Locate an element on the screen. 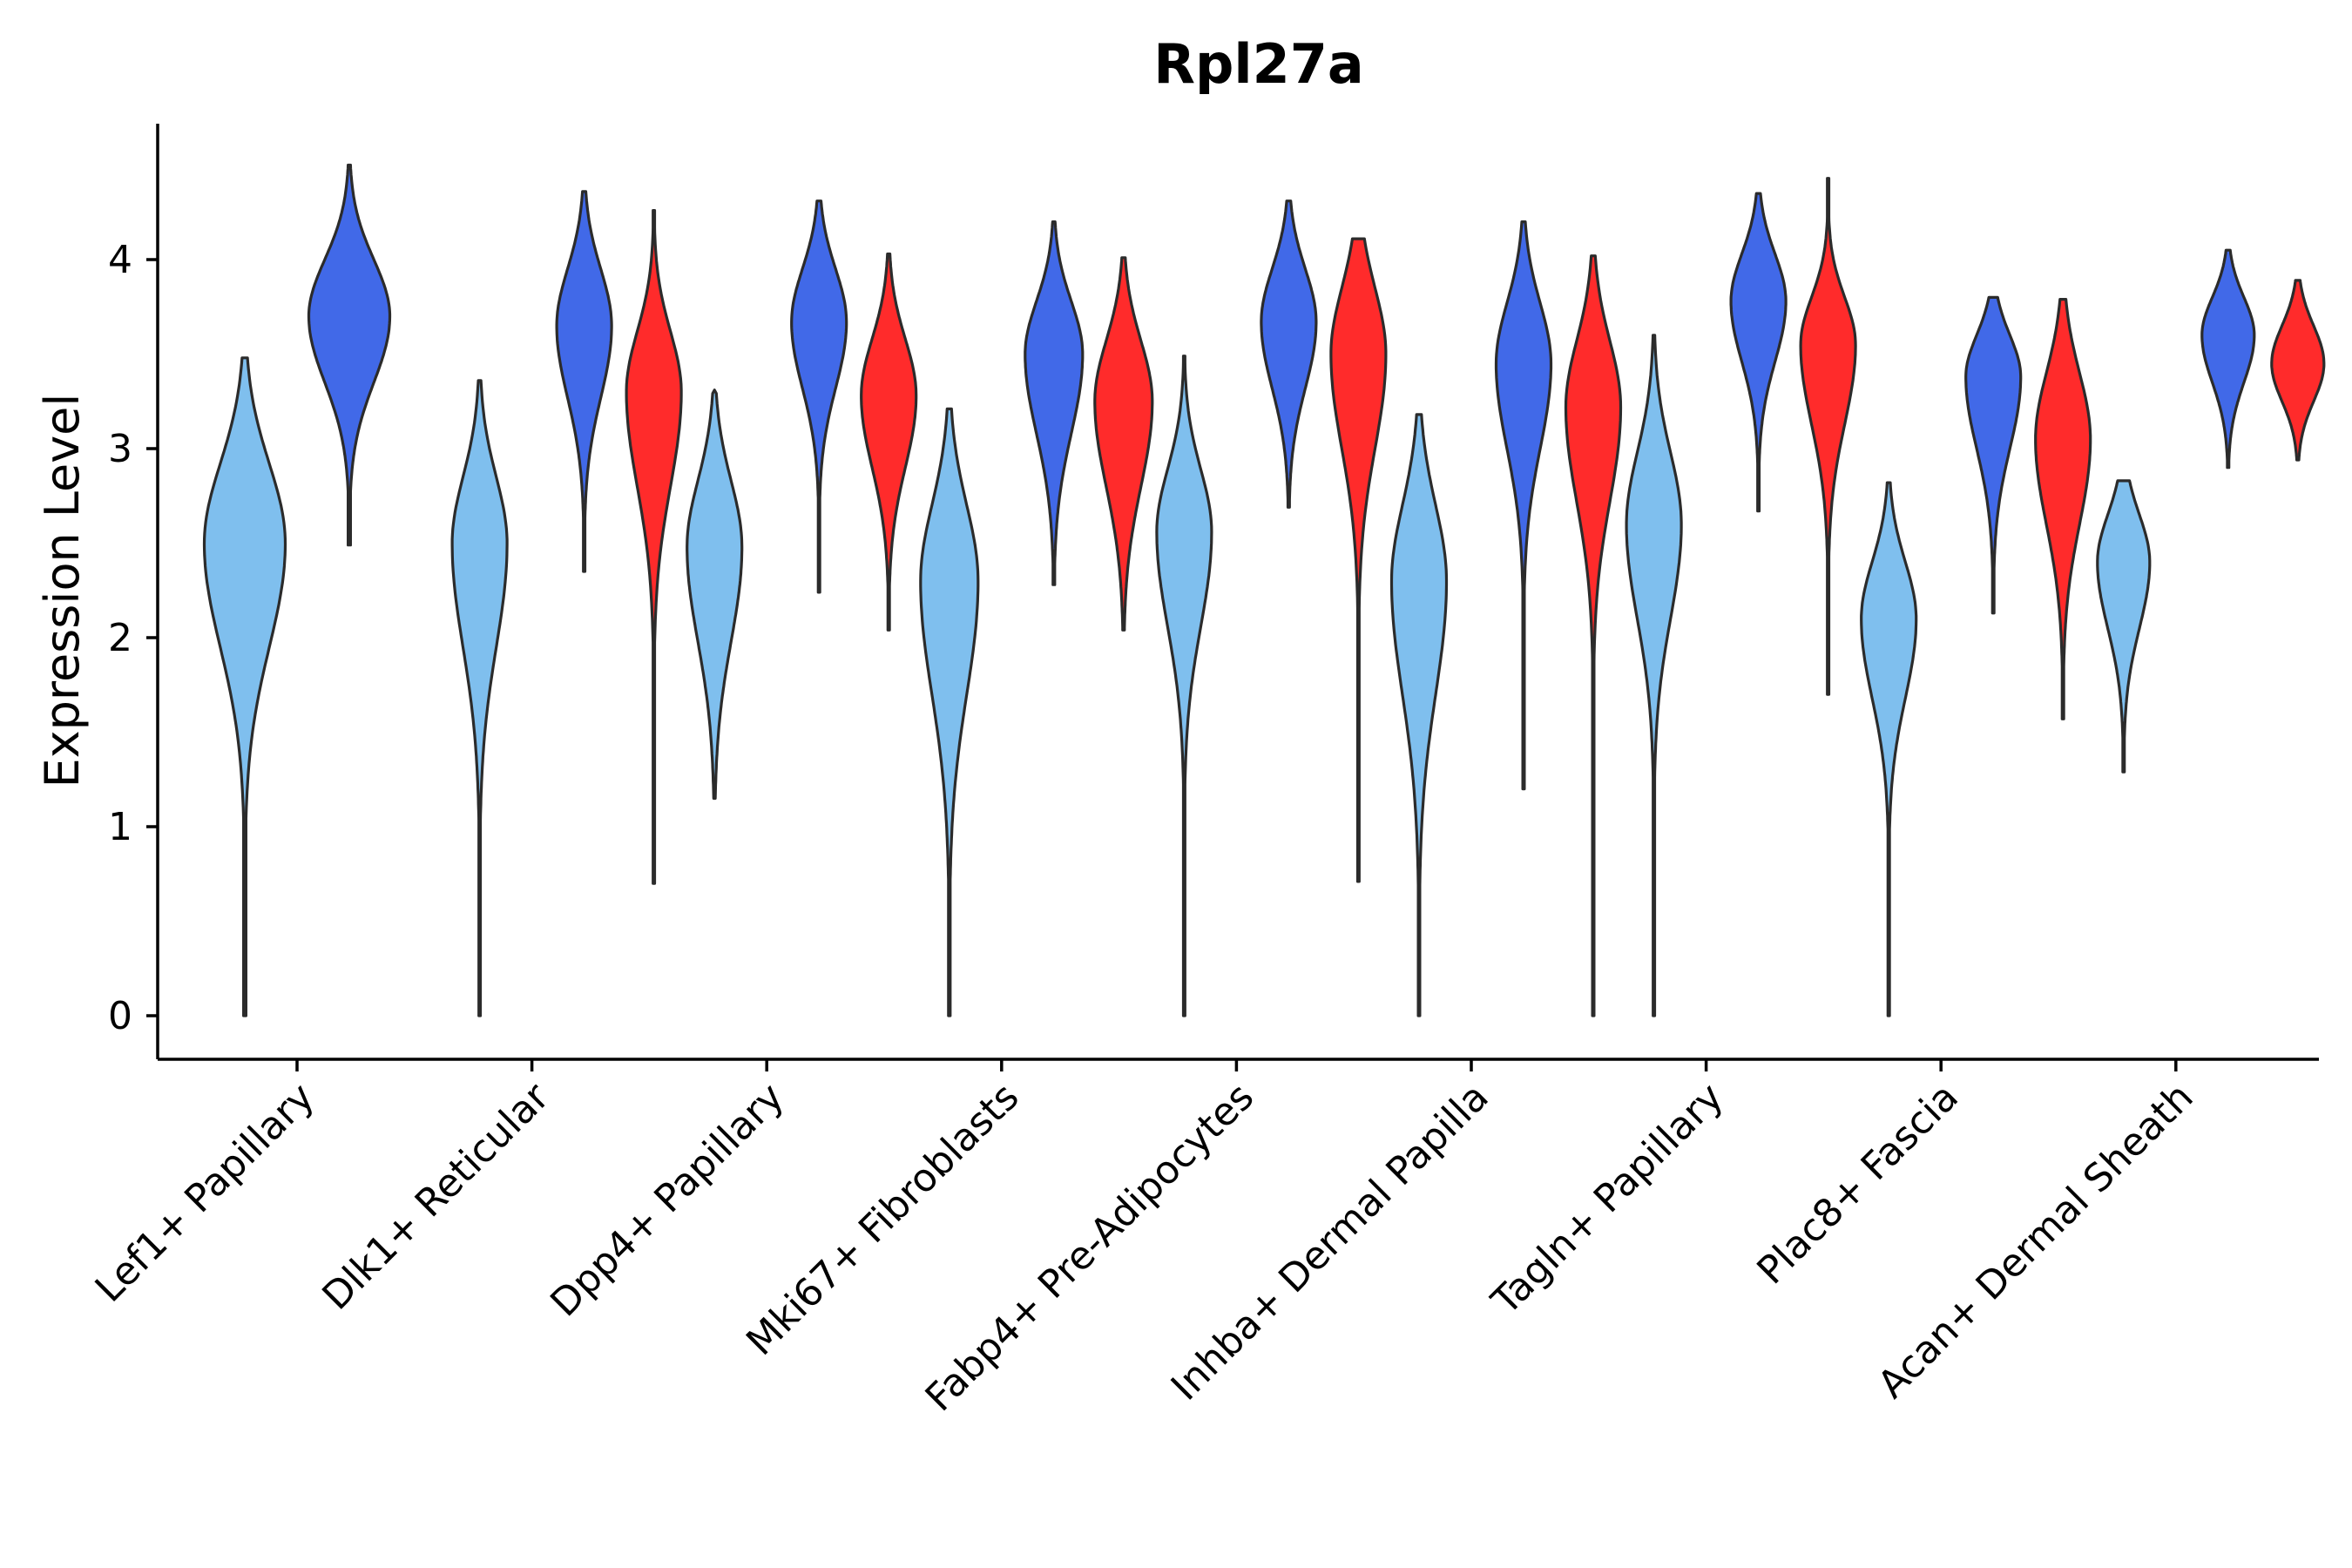  y-tick-label: 2 is located at coordinates (120, 638).